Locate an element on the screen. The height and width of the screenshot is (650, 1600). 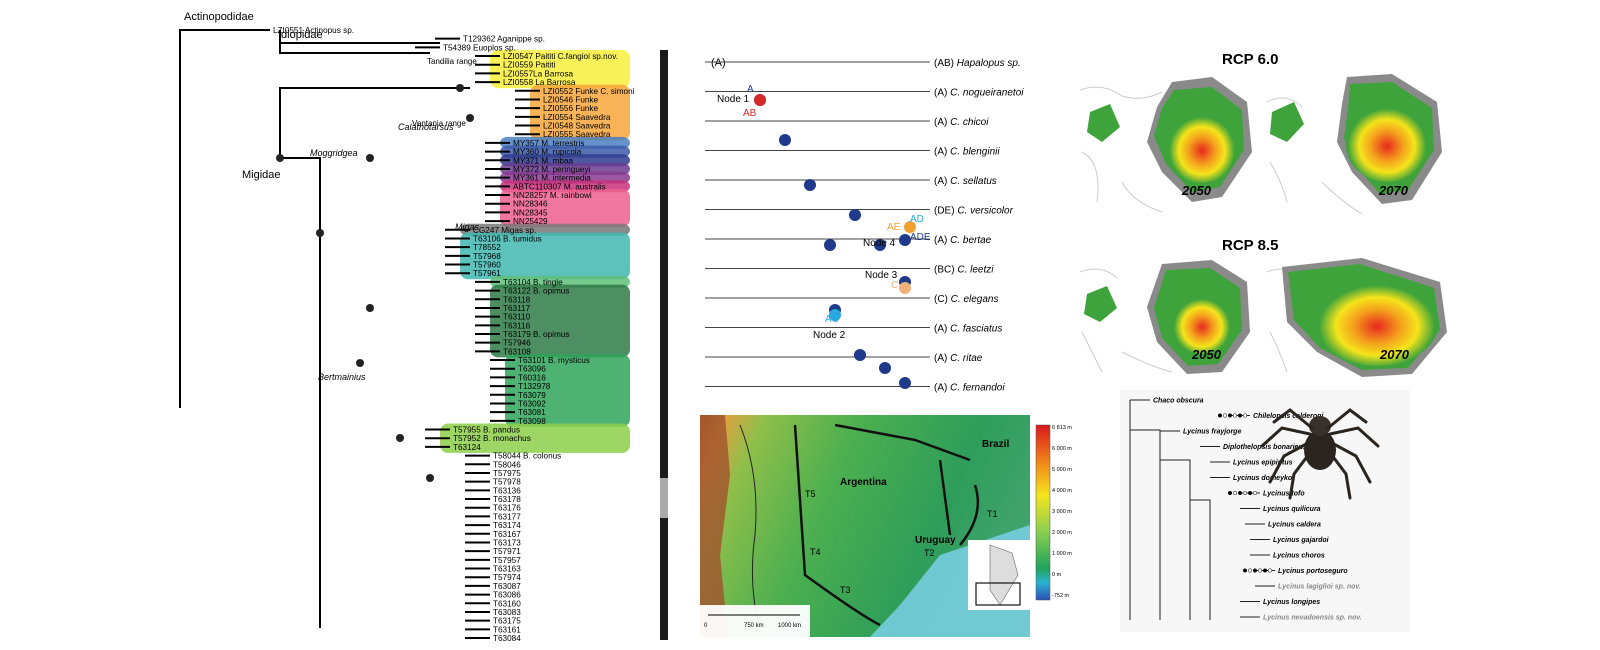
tip-name: C. chicoi is located at coordinates (969, 122).